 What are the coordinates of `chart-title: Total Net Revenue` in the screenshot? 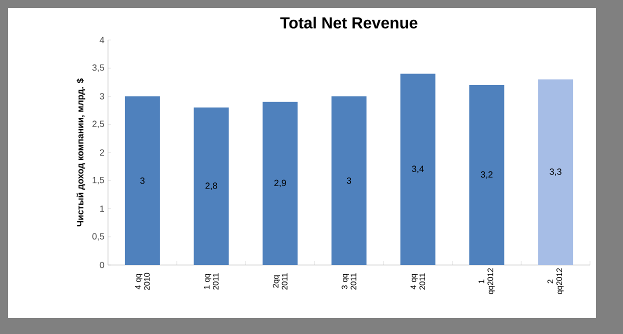 It's located at (349, 22).